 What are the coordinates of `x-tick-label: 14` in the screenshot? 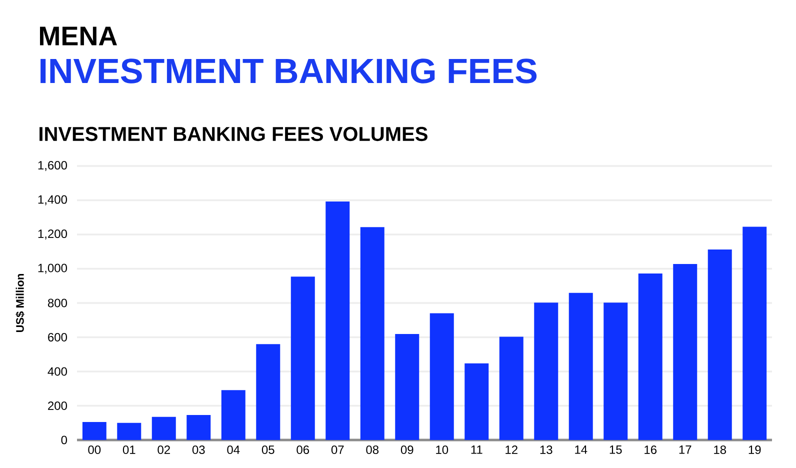 It's located at (581, 450).